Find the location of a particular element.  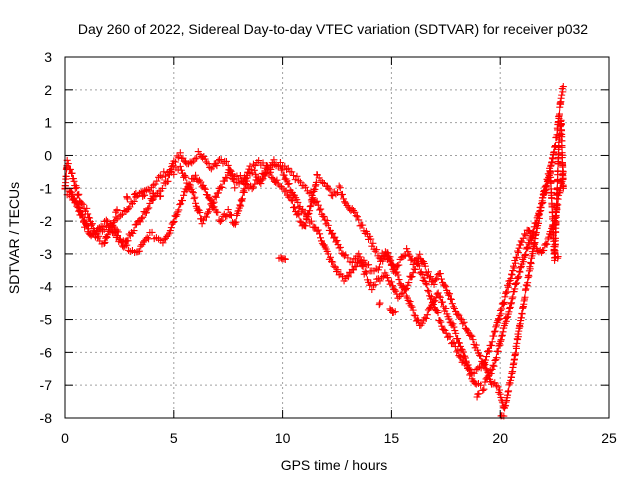

y-tick-label: 0 is located at coordinates (48, 155).